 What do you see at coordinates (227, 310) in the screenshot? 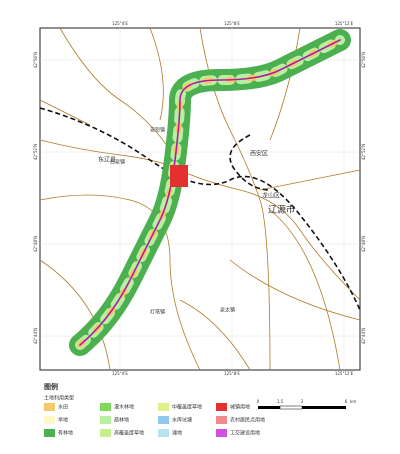
I see `place-label: 泉太镇` at bounding box center [227, 310].